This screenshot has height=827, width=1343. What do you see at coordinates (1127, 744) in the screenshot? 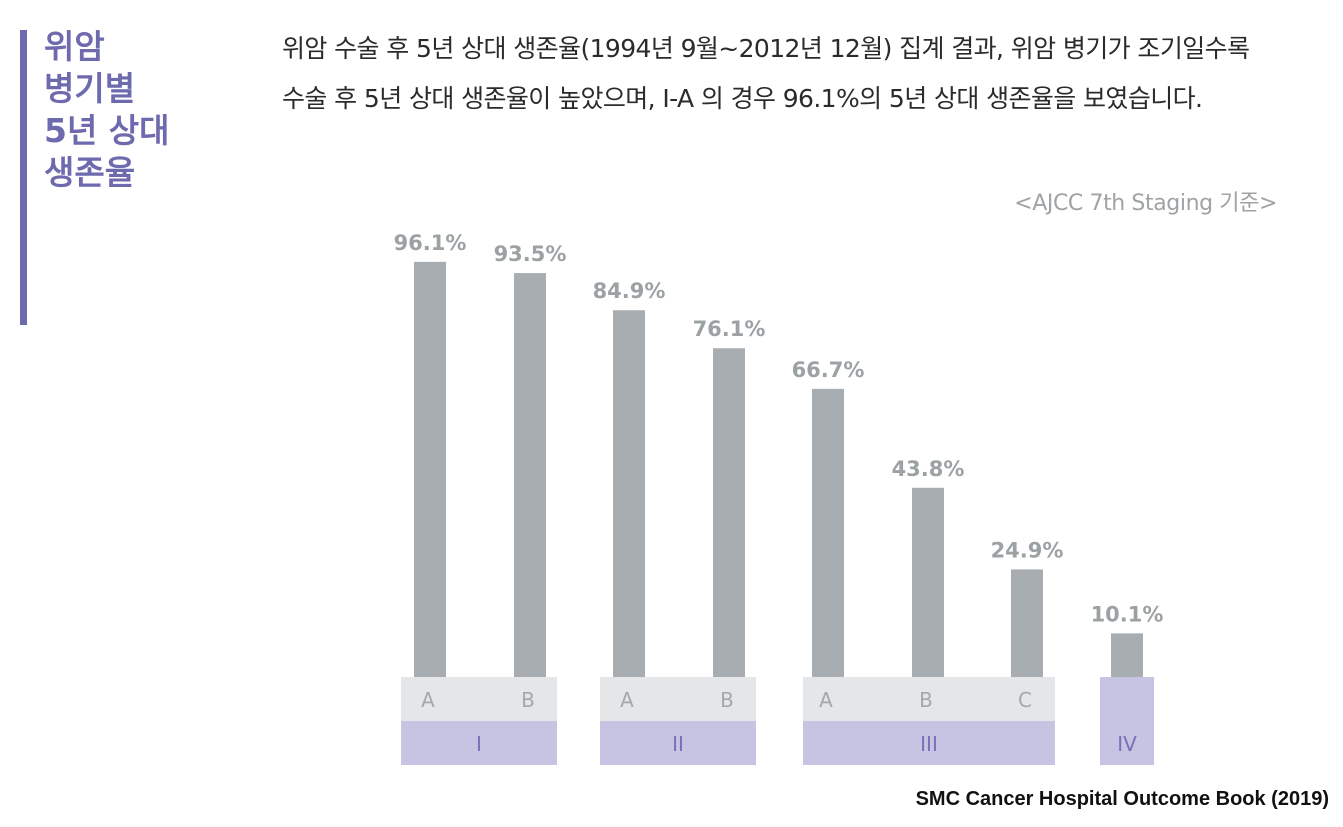
I see `stage-label-IV: IV` at bounding box center [1127, 744].